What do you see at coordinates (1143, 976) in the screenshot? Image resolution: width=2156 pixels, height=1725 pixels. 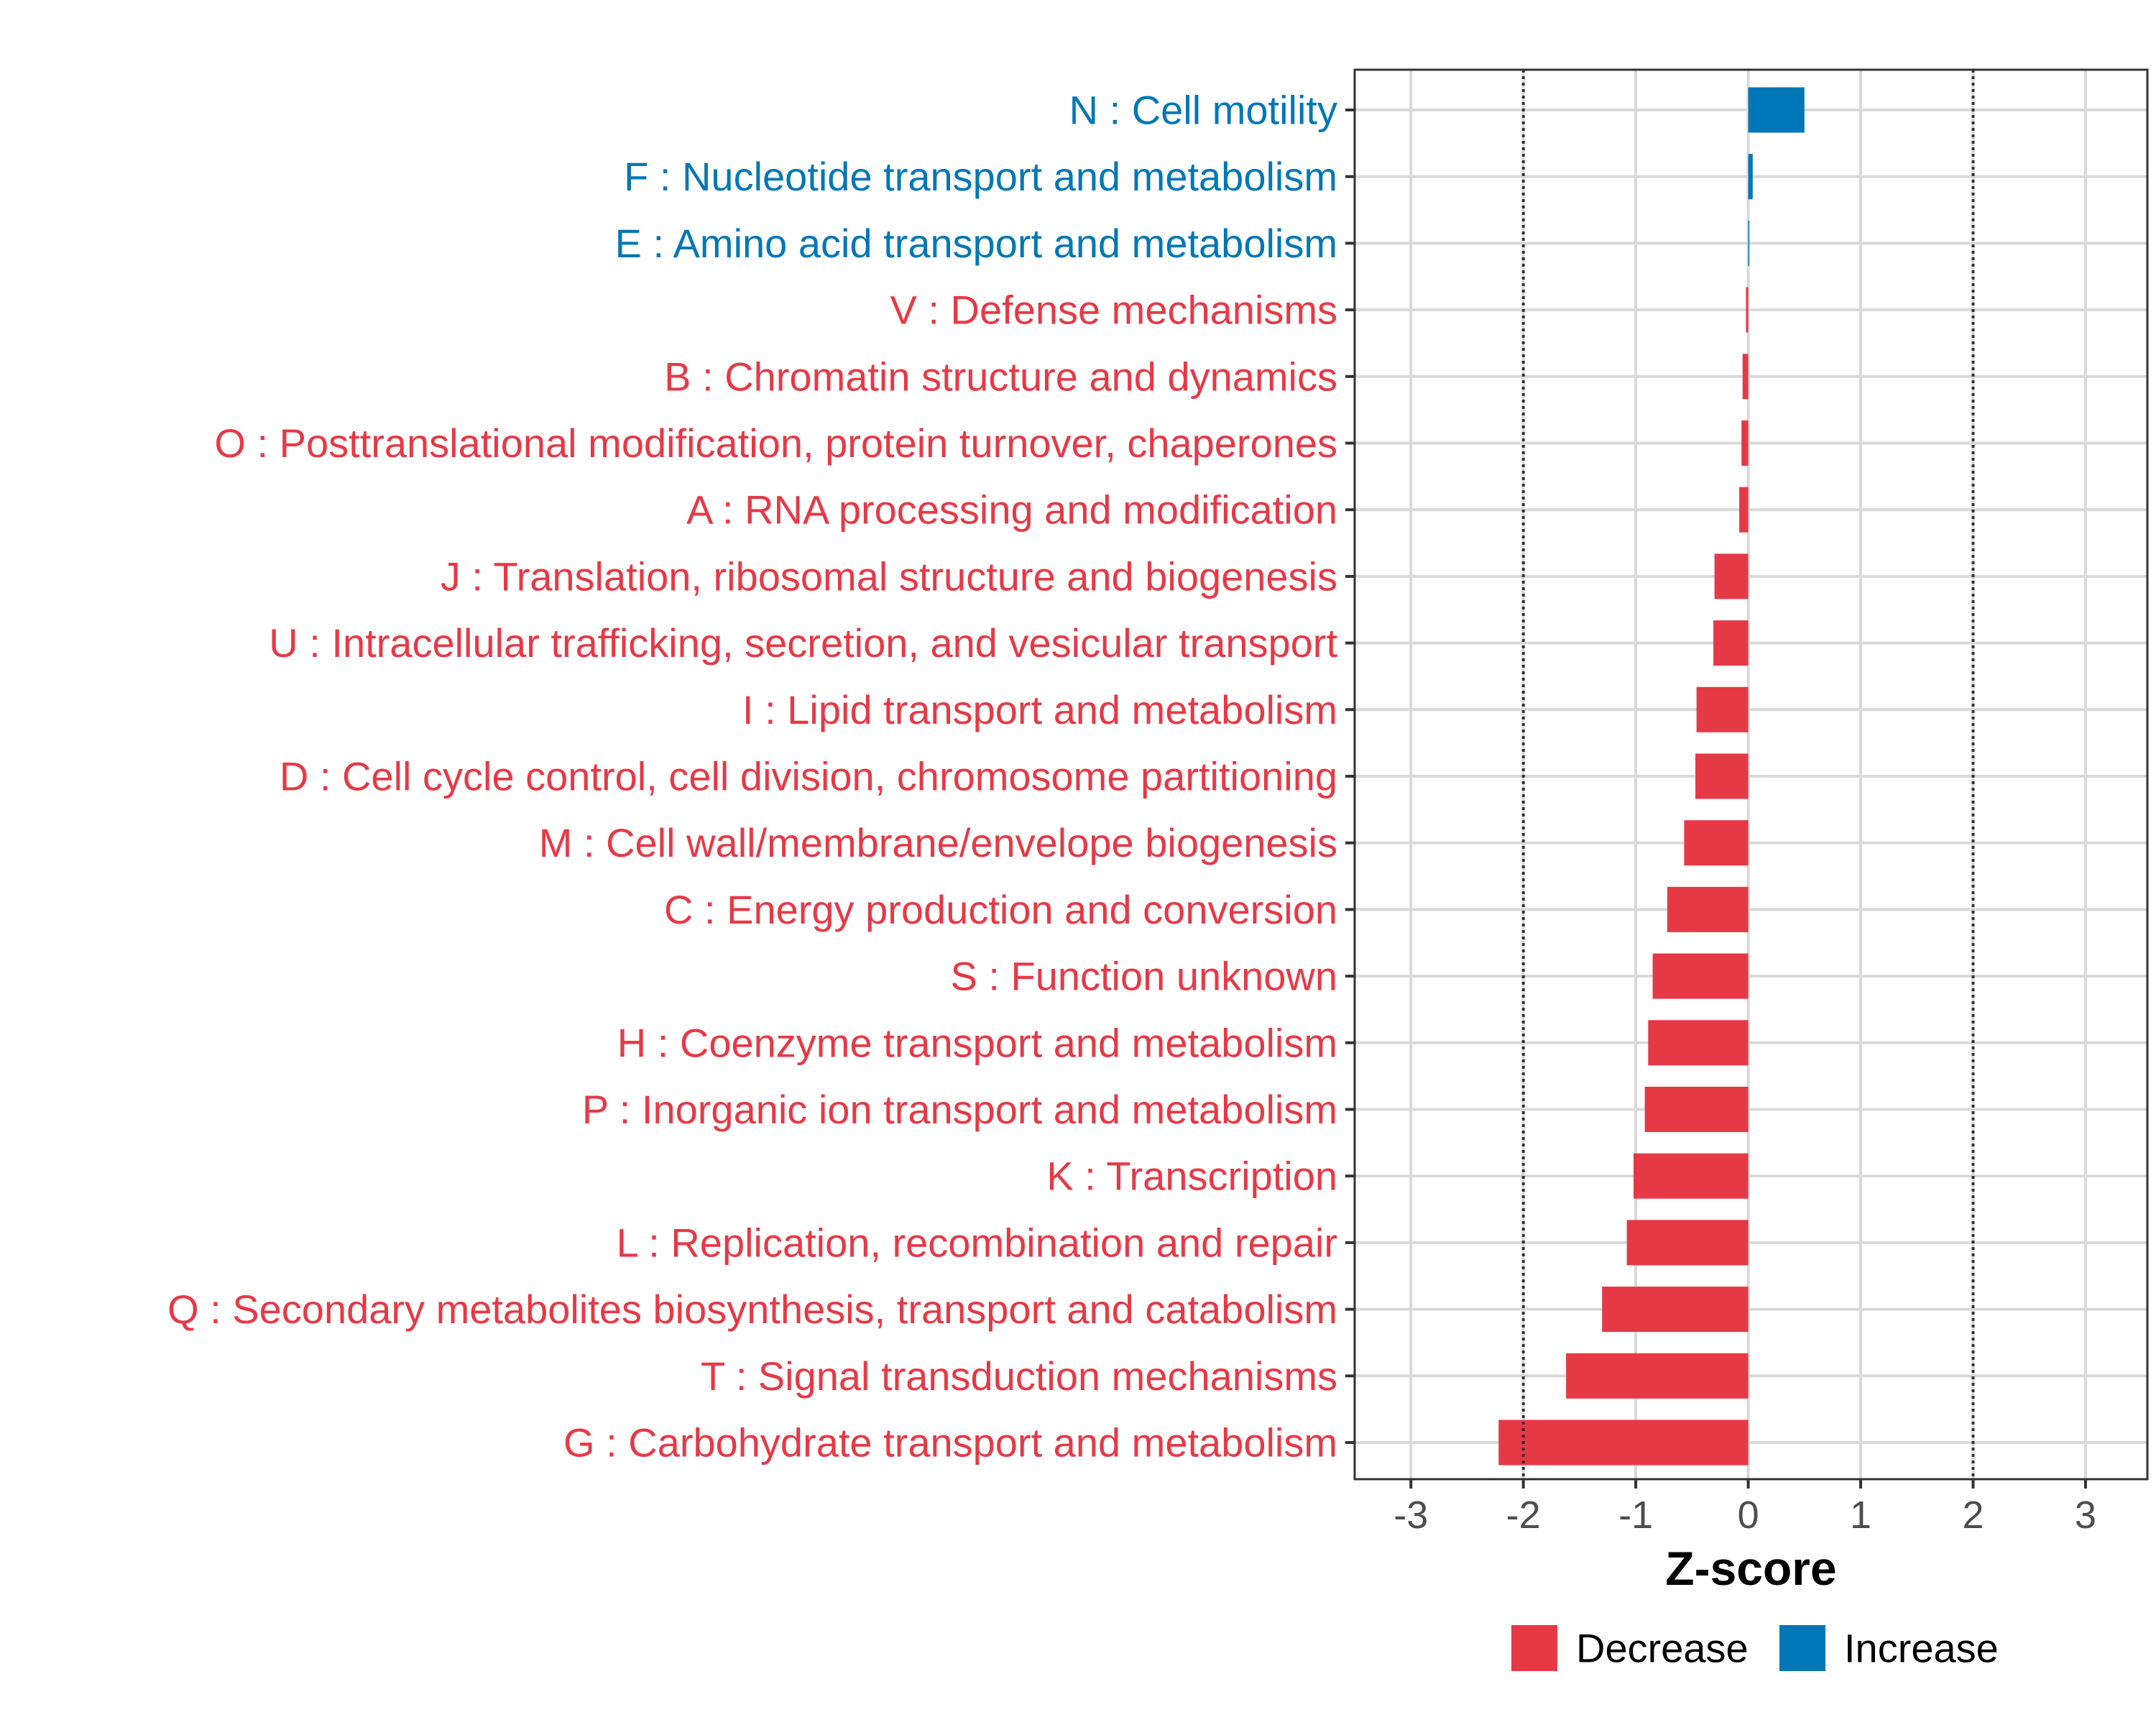 I see `category-label: S : Function unknown` at bounding box center [1143, 976].